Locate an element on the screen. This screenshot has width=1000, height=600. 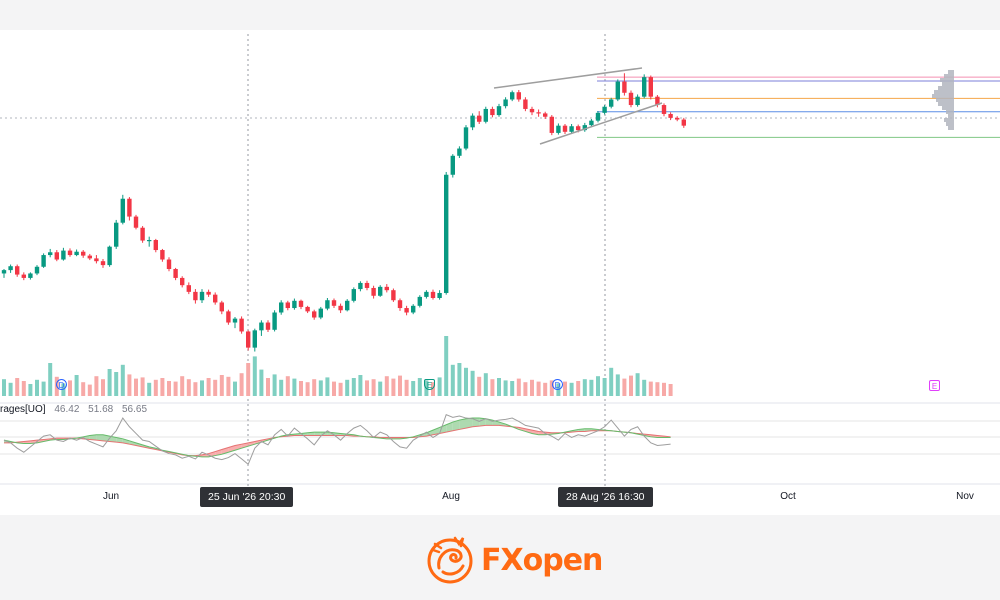
x-tick-oct: Oct is located at coordinates (788, 496).